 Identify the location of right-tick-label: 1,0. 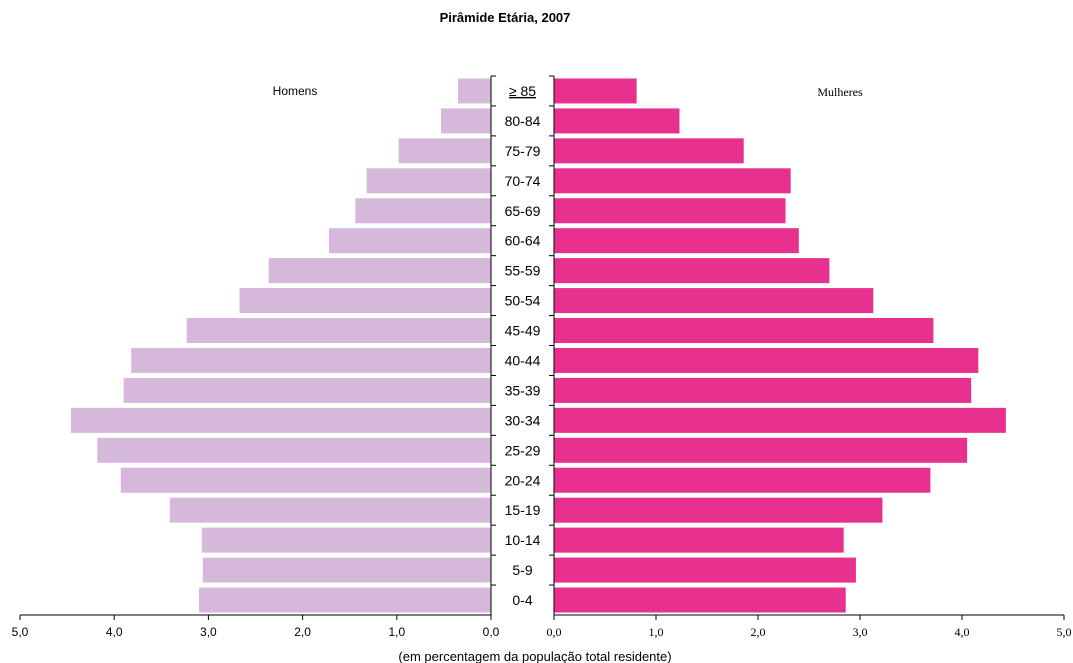
(656, 632).